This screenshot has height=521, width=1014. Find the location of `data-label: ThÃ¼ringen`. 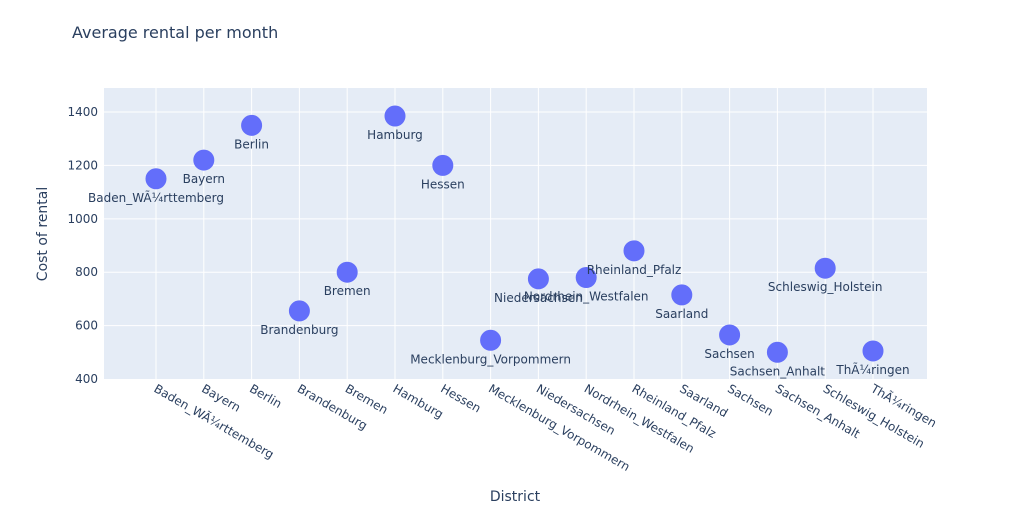

data-label: ThÃ¼ringen is located at coordinates (872, 369).